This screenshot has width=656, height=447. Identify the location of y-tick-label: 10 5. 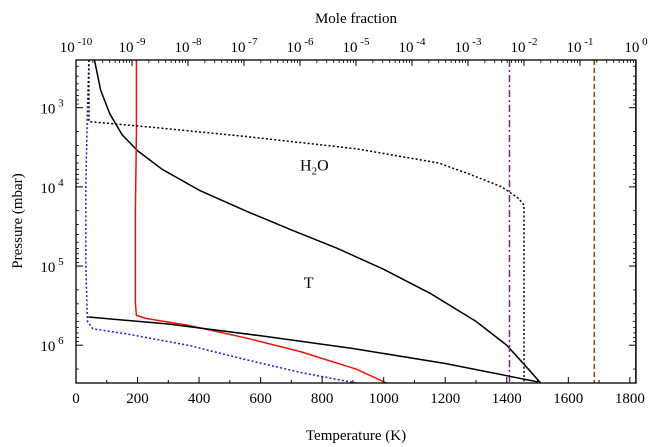
(52, 266).